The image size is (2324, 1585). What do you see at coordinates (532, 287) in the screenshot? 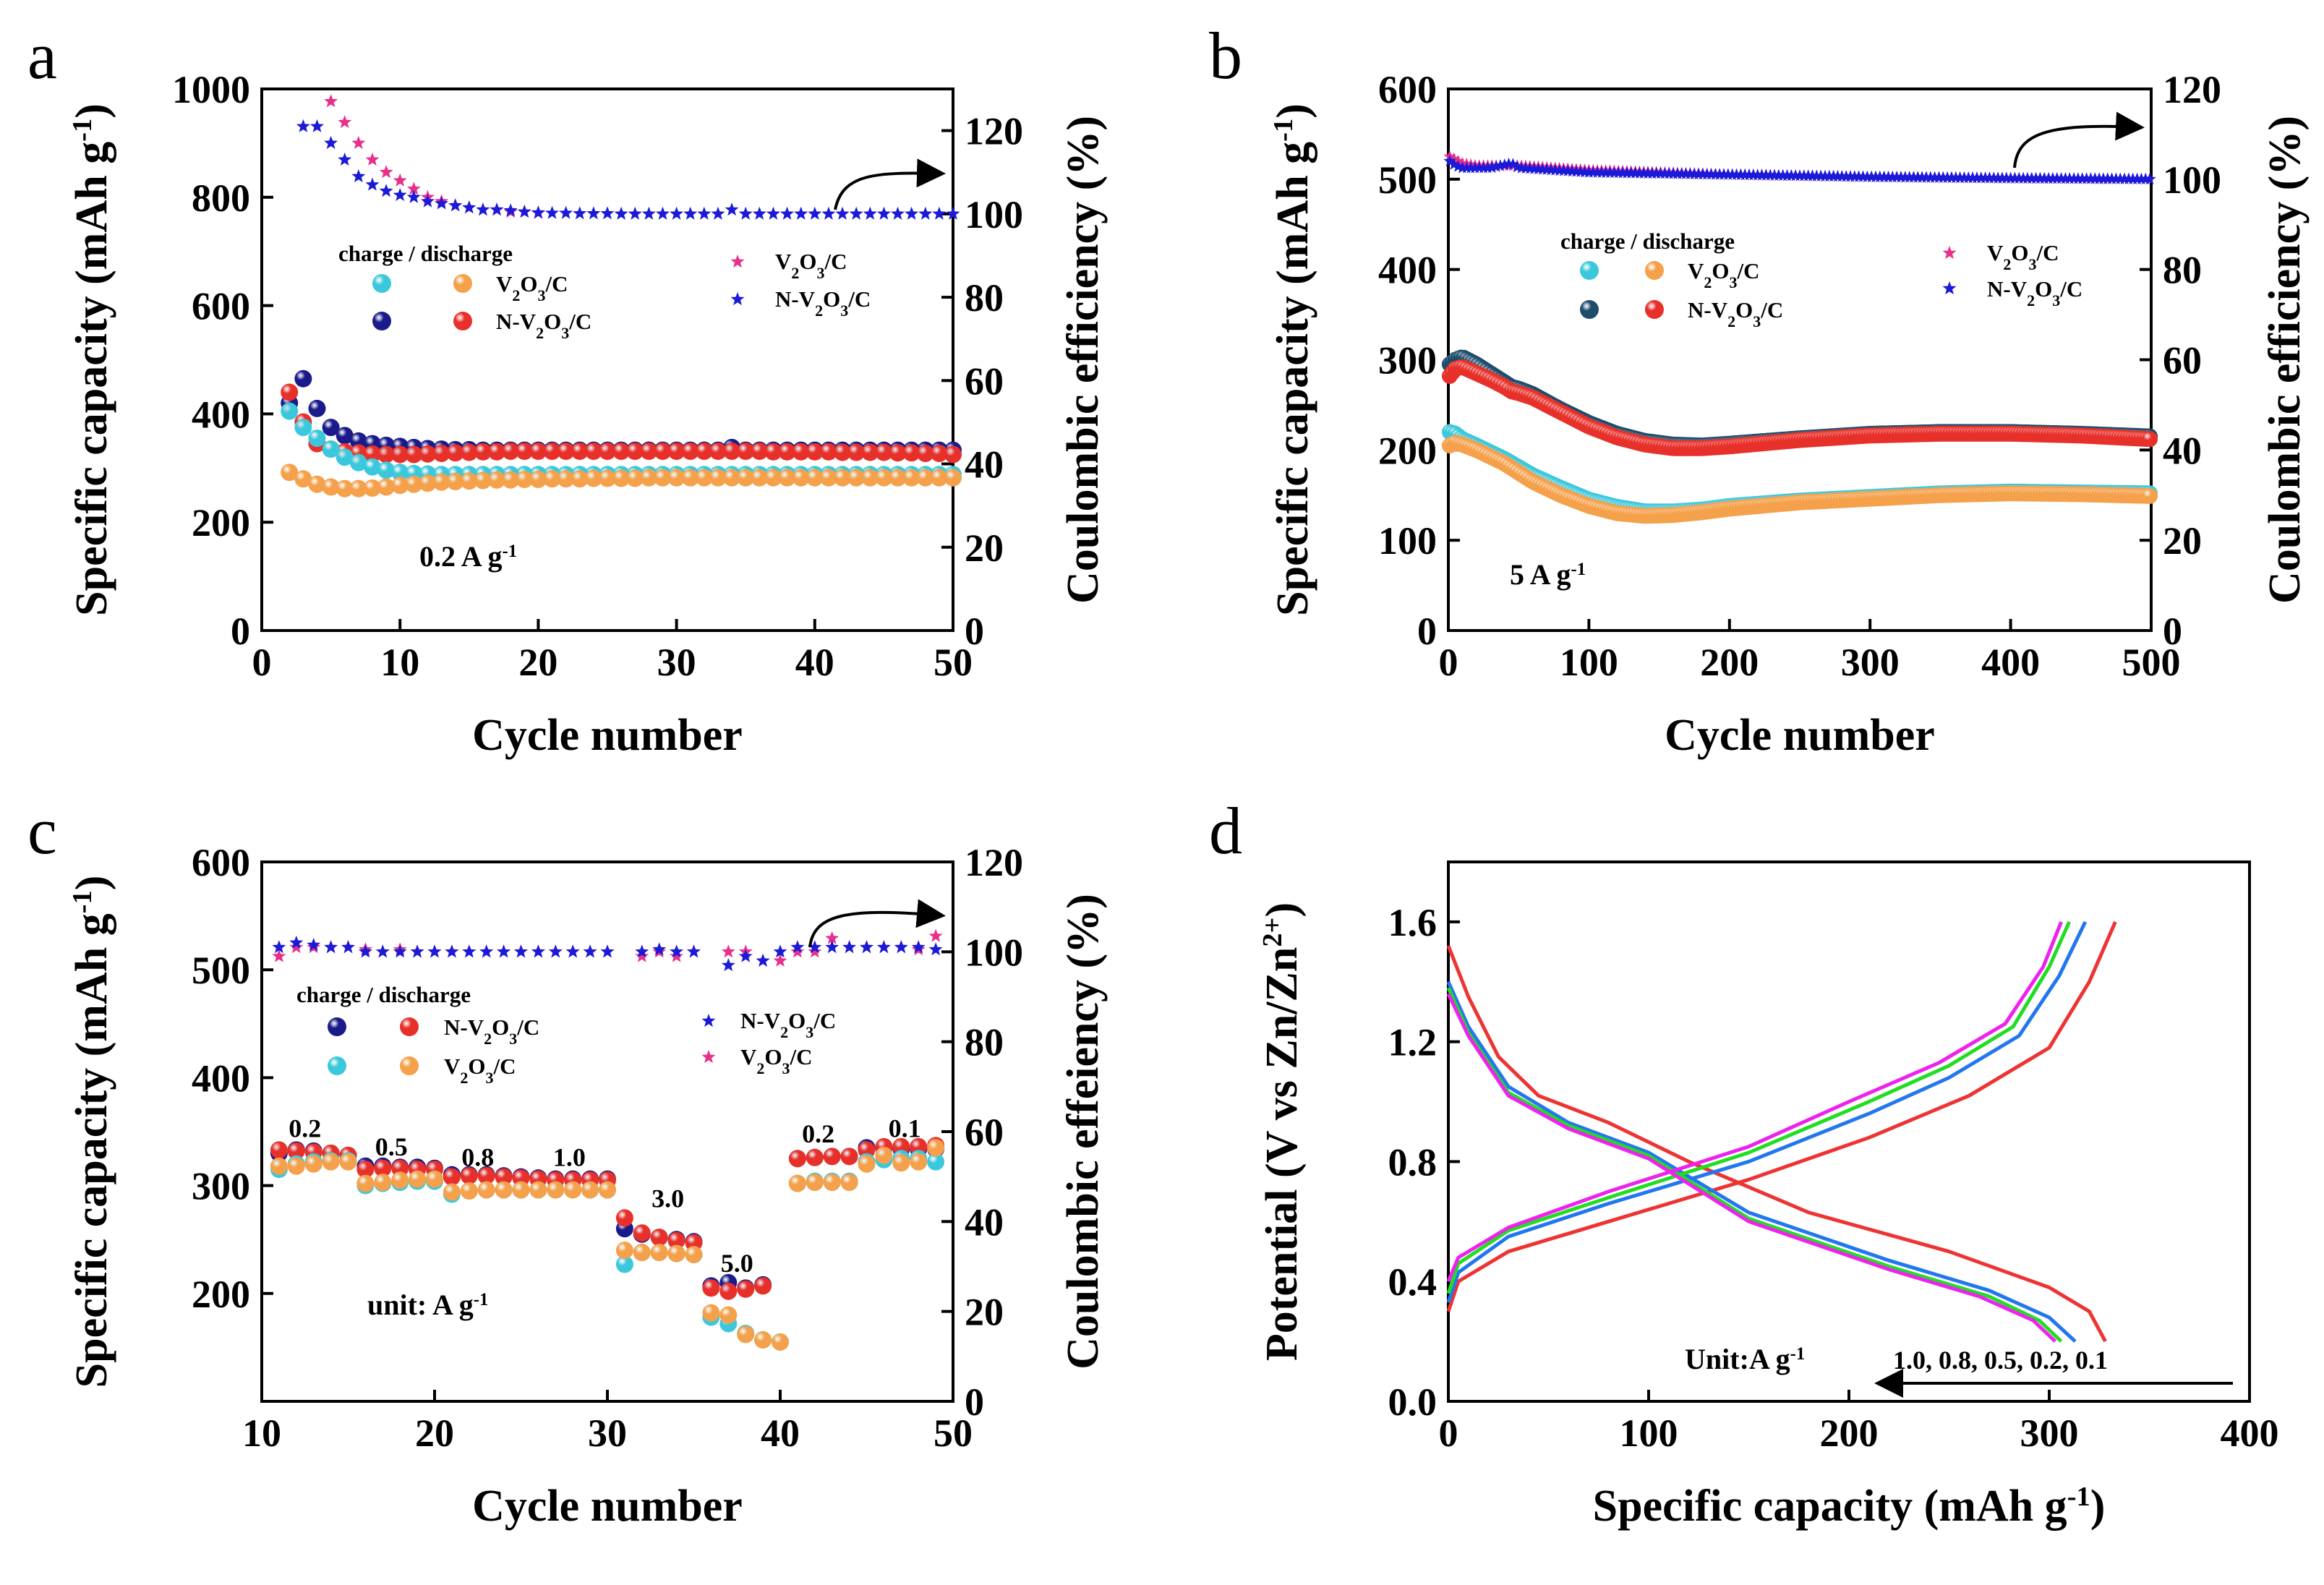
I see `legend-label-v2o3: V2O3/C` at bounding box center [532, 287].